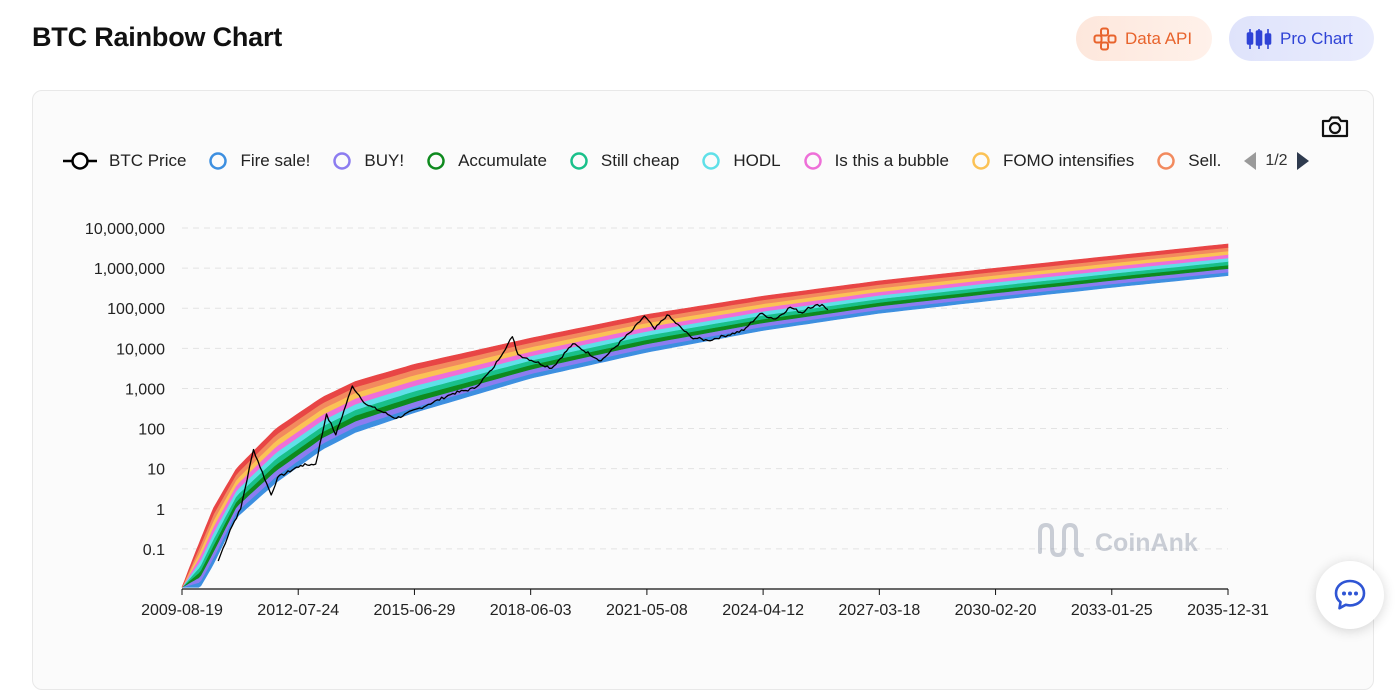  I want to click on legend-item: BTC Price, so click(124, 161).